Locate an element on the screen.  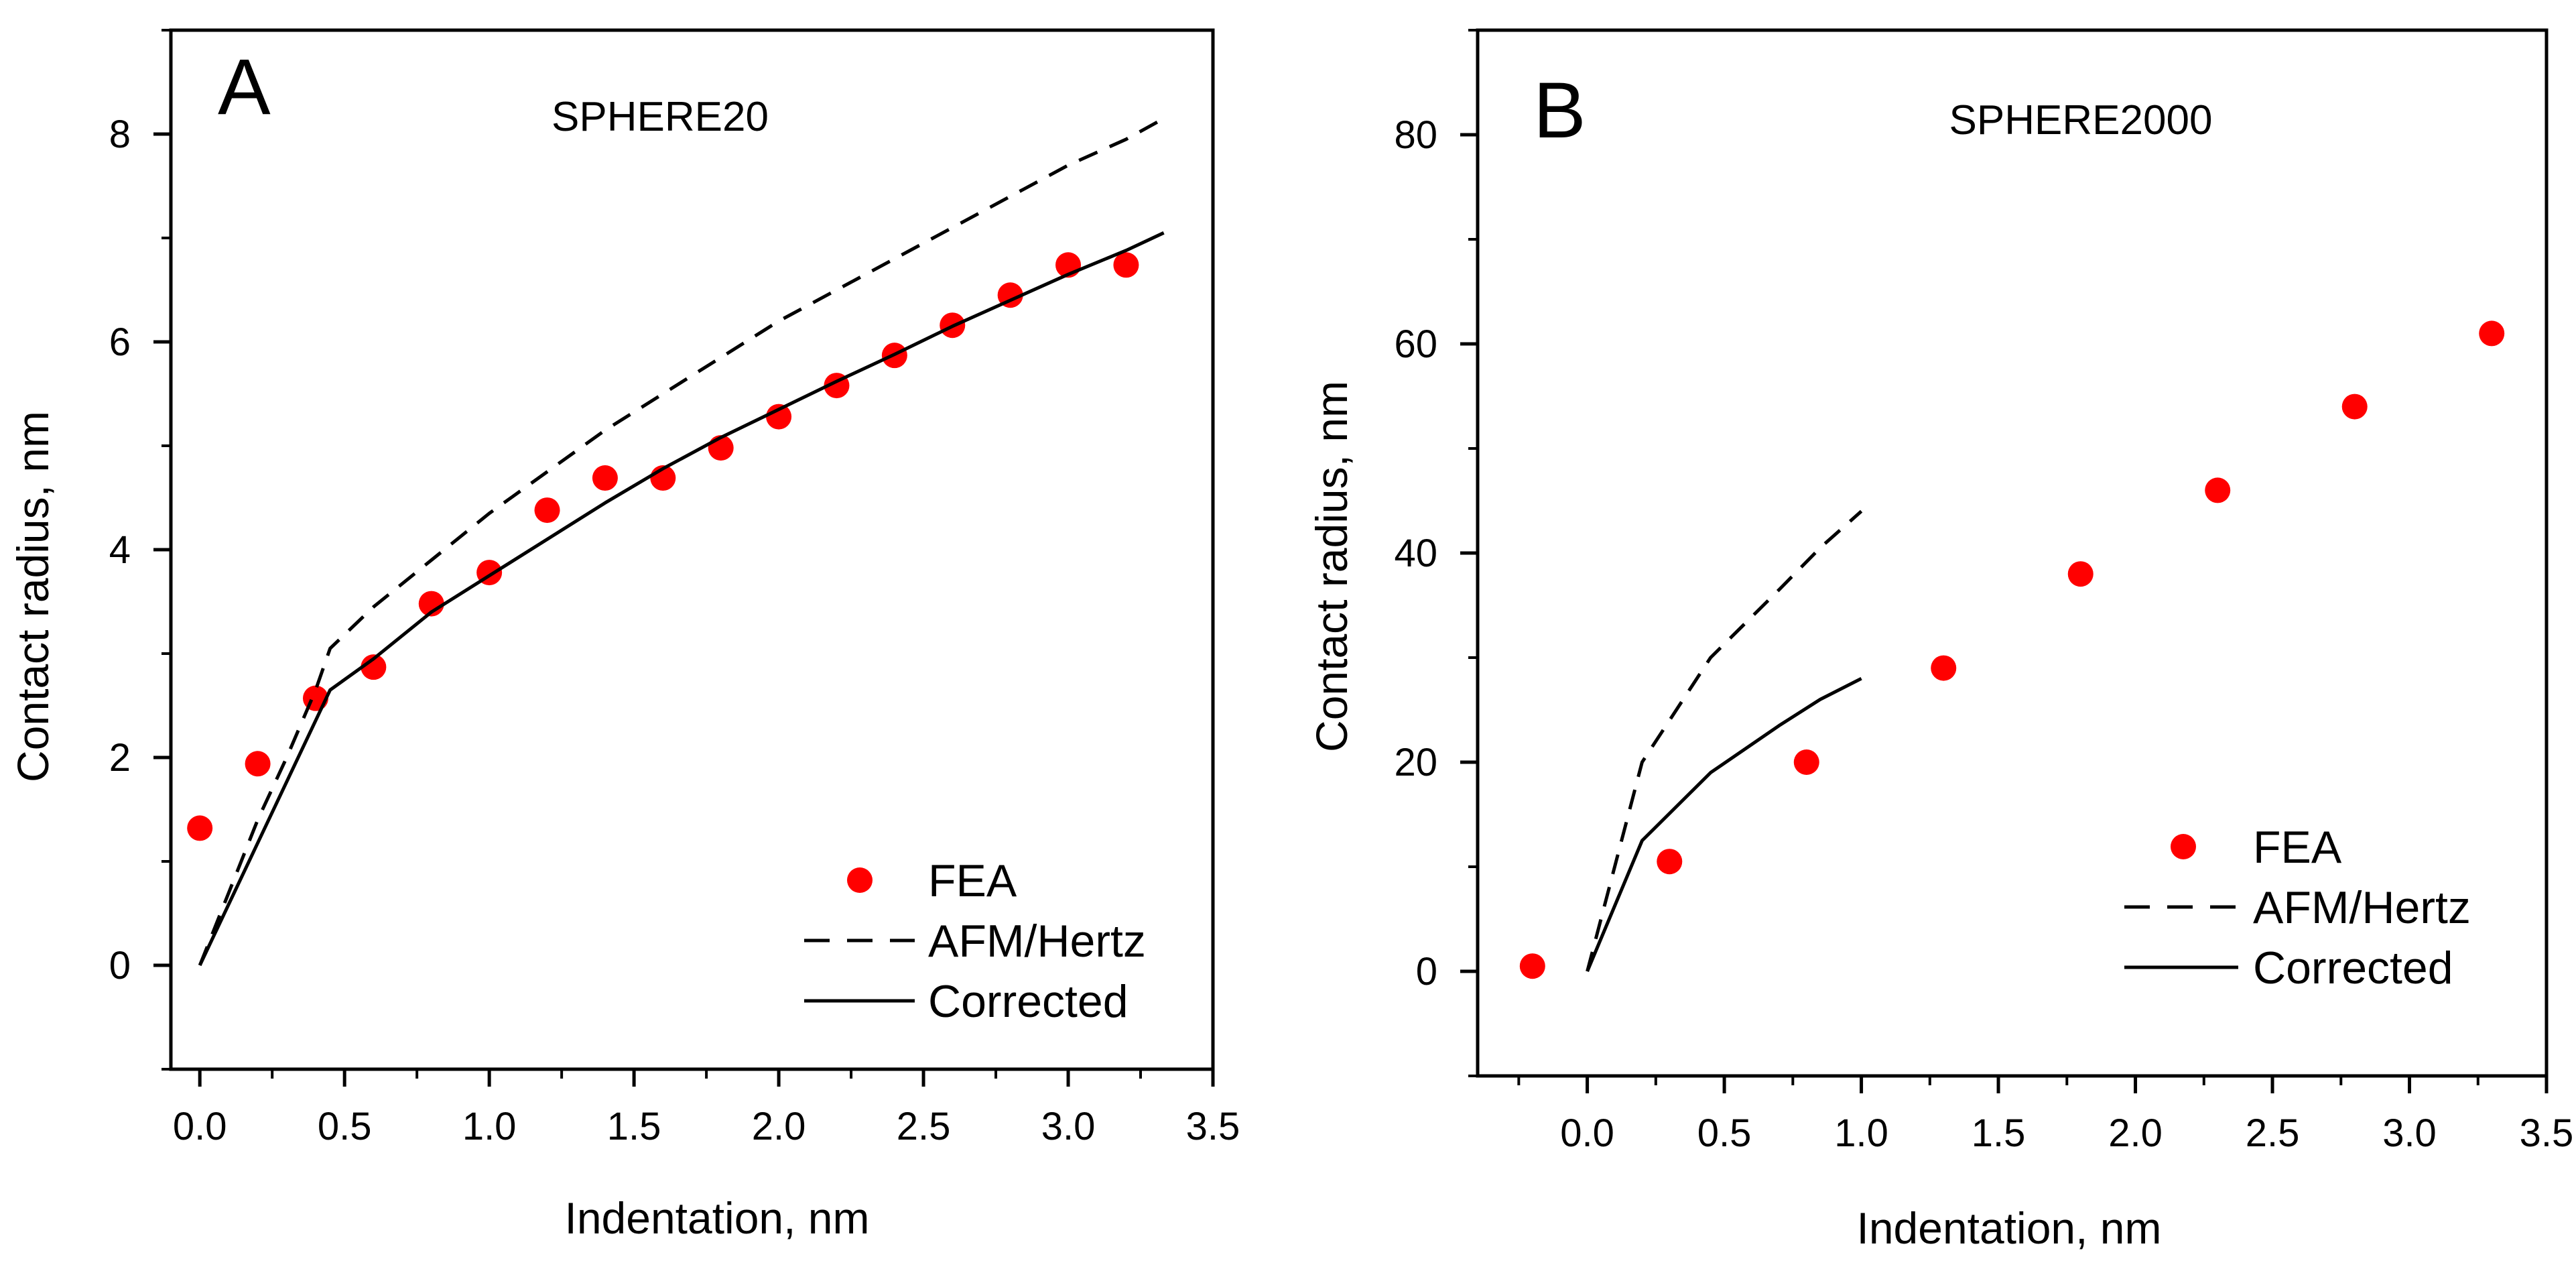
legend-fea-label-a: FEA is located at coordinates (972, 881).